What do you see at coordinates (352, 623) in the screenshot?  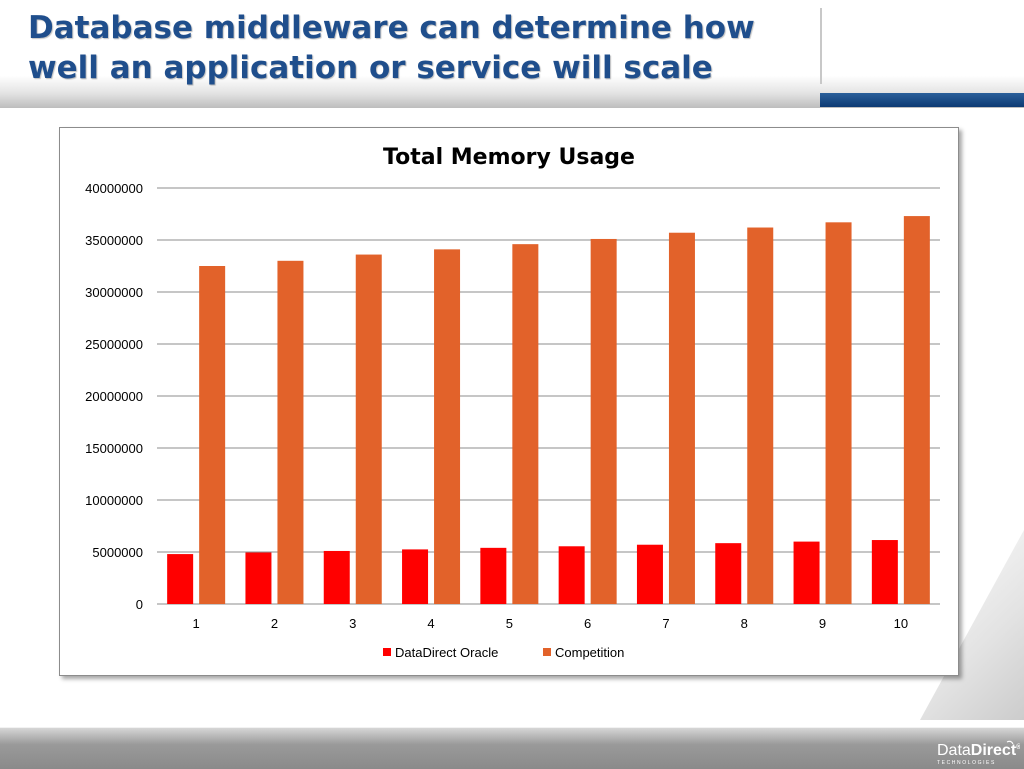 I see `x-tick-label: 3` at bounding box center [352, 623].